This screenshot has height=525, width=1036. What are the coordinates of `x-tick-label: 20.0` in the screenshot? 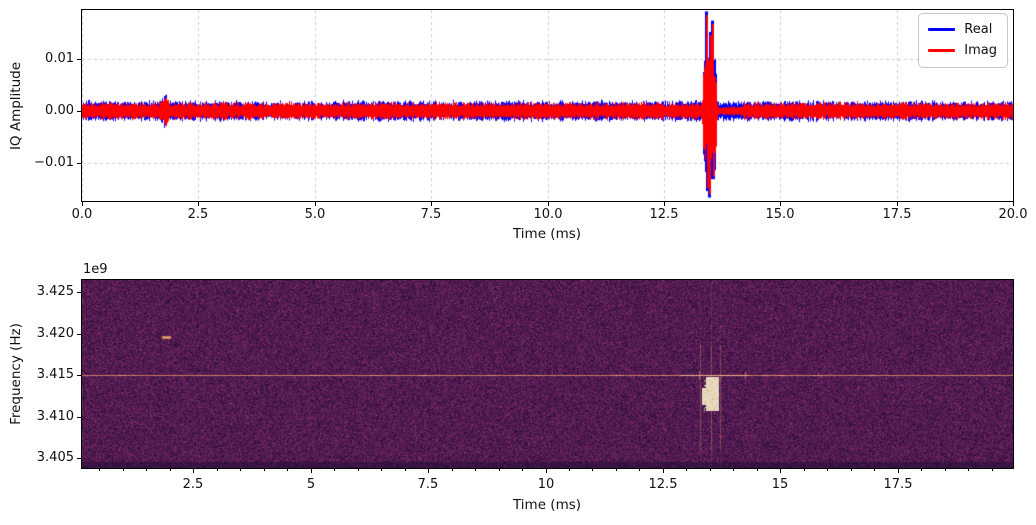 It's located at (1013, 214).